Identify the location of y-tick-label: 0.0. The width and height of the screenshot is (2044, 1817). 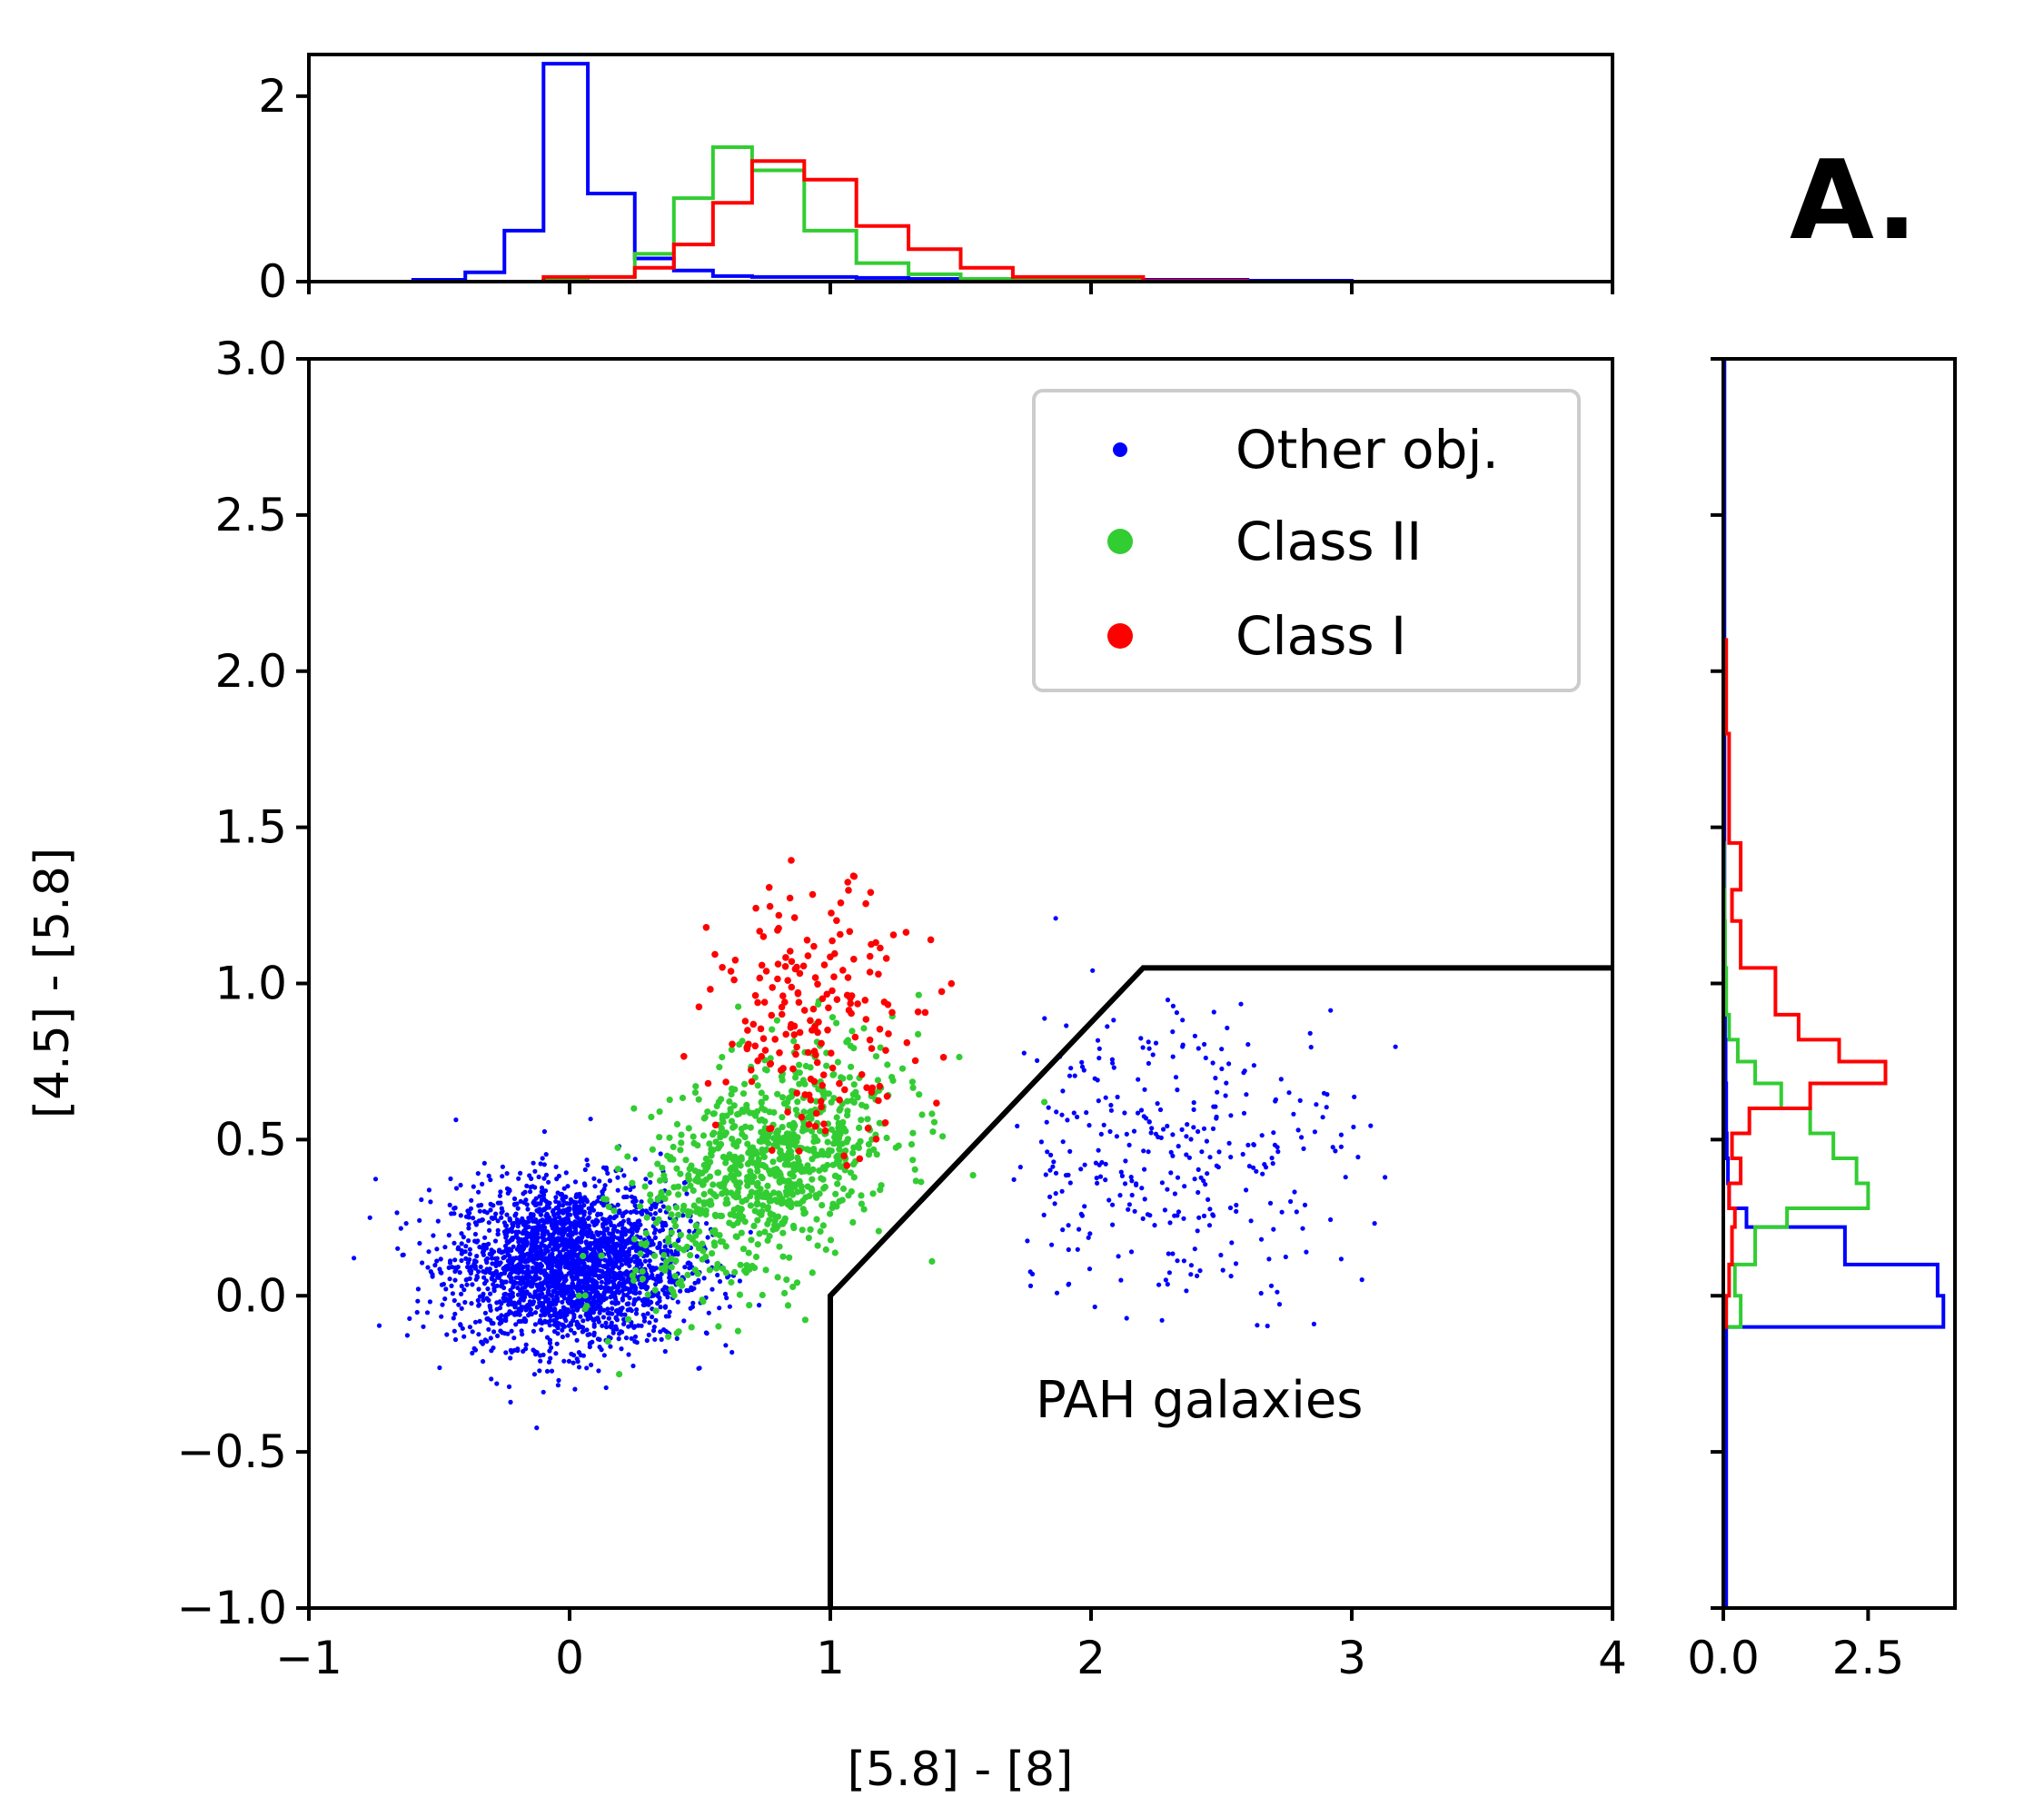
(251, 1295).